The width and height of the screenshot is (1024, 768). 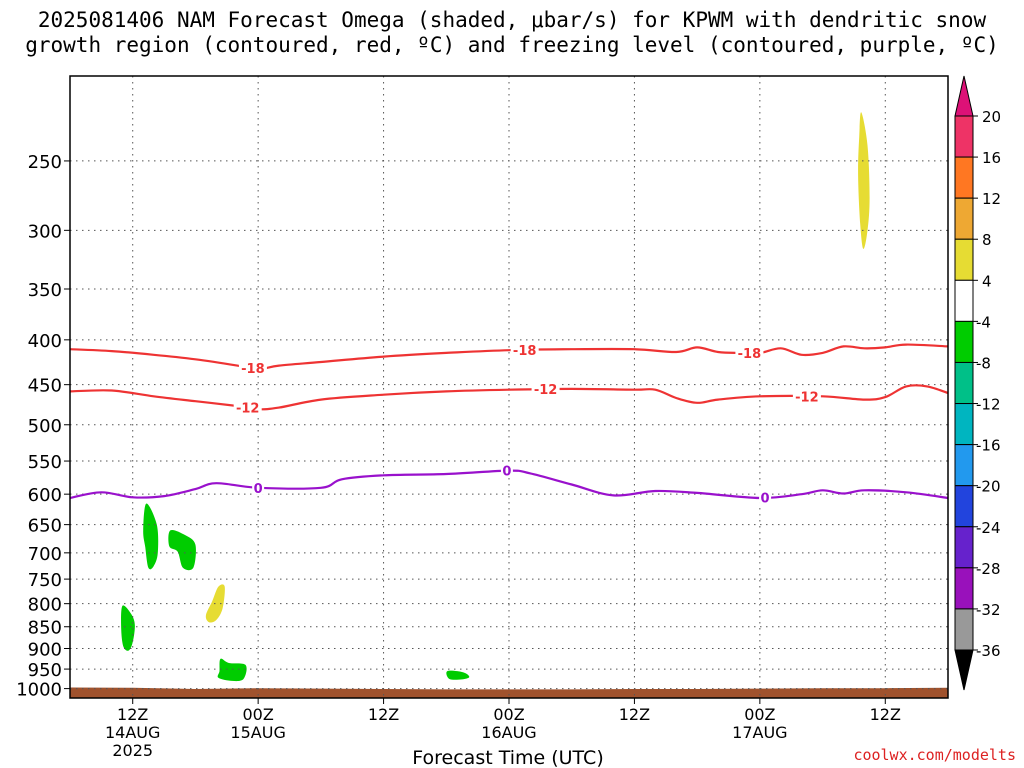 I want to click on colorbar-bottom-arrow, so click(x=964, y=670).